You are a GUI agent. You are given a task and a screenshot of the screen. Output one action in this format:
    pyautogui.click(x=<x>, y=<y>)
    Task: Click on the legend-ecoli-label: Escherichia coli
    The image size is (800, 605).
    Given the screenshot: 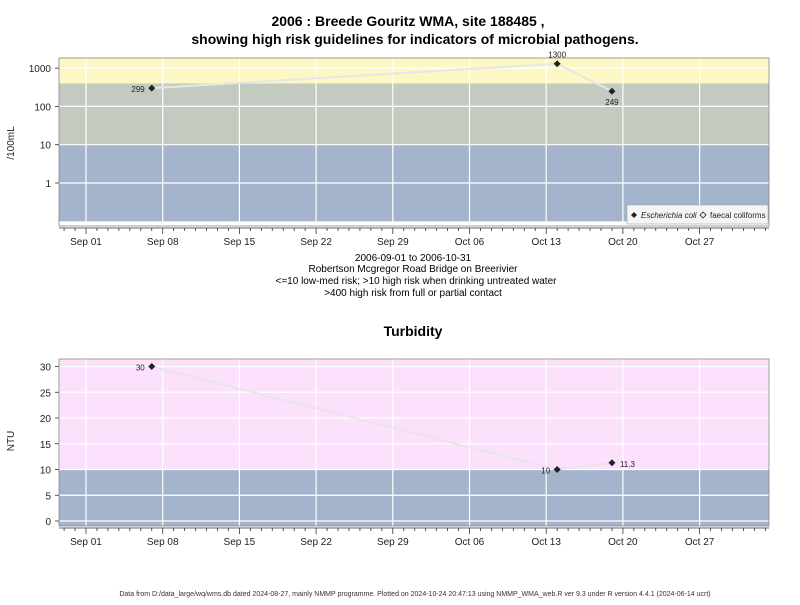 What is the action you would take?
    pyautogui.click(x=669, y=215)
    